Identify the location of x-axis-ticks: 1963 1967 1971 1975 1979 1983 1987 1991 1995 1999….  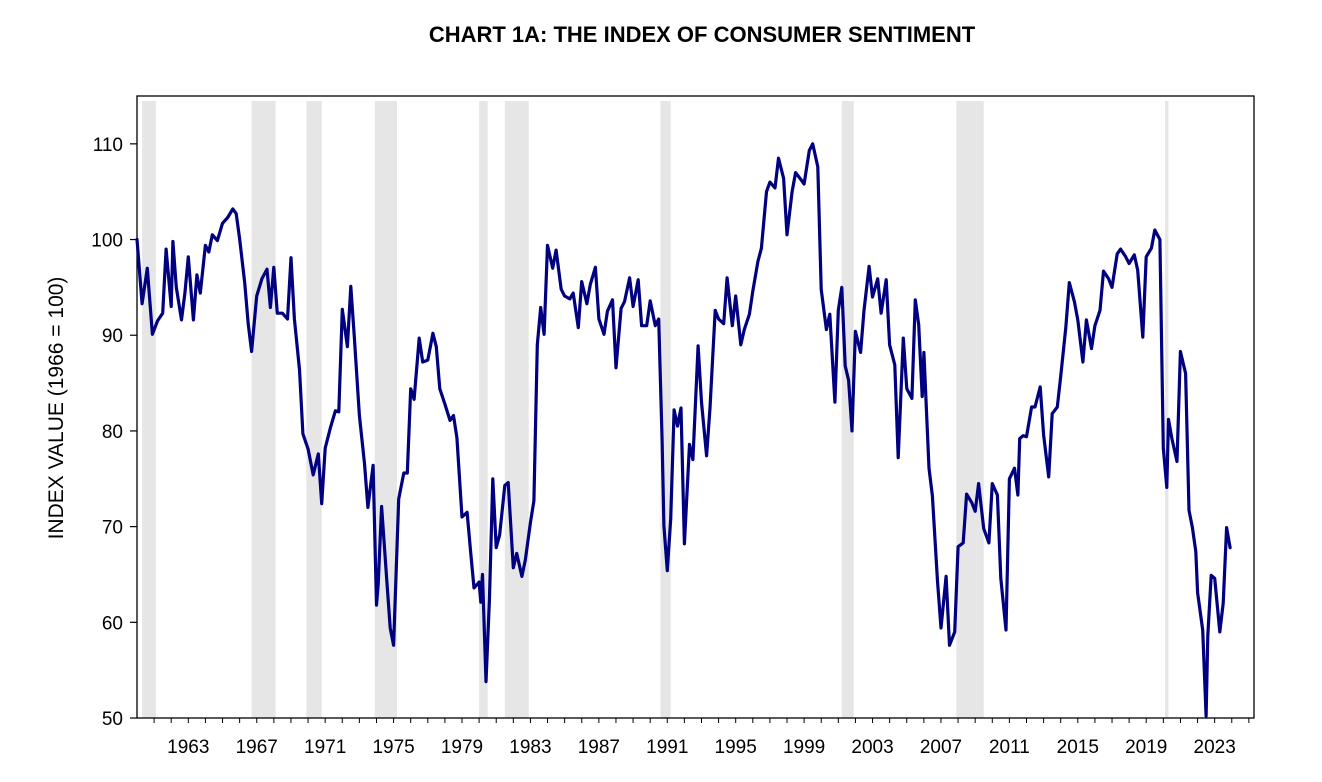
(701, 738).